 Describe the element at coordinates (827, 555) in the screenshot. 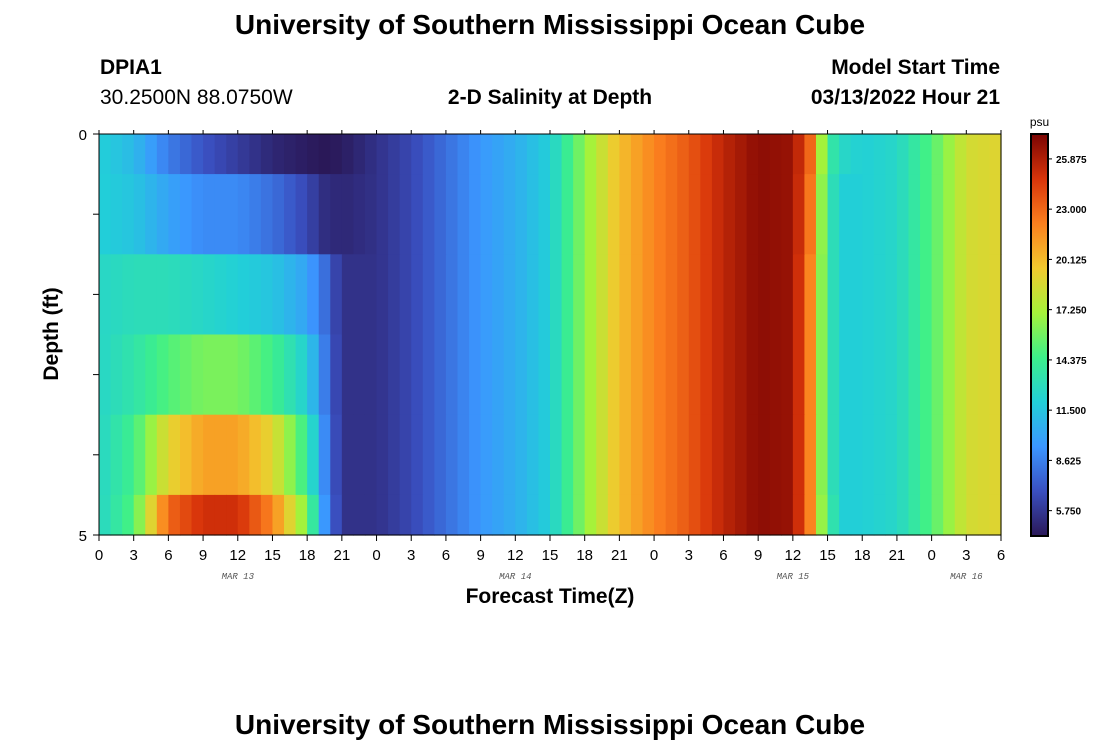

I see `x-tick-label: 15` at that location.